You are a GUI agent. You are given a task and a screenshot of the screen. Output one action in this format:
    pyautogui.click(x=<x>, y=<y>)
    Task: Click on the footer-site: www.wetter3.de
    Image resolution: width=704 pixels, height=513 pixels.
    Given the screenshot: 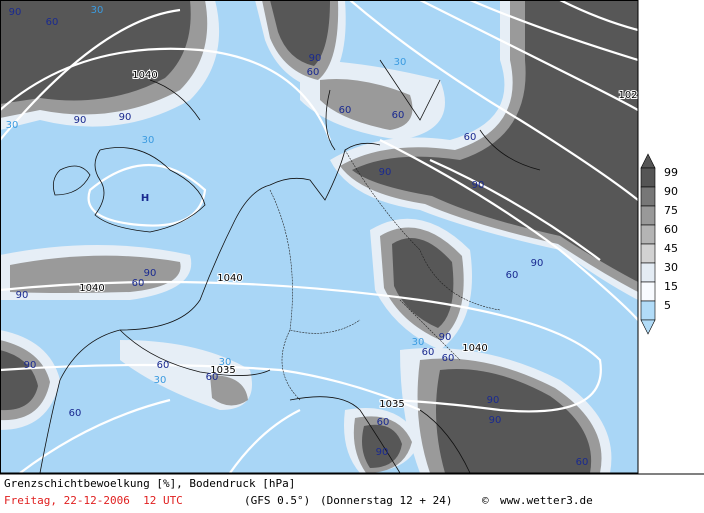 What is the action you would take?
    pyautogui.click(x=546, y=500)
    